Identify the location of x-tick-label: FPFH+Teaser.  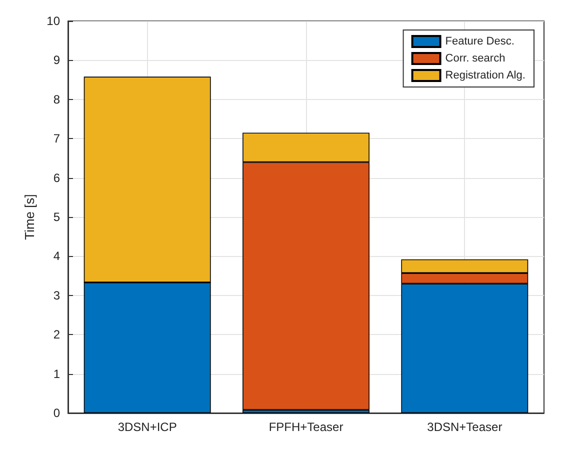
(306, 427).